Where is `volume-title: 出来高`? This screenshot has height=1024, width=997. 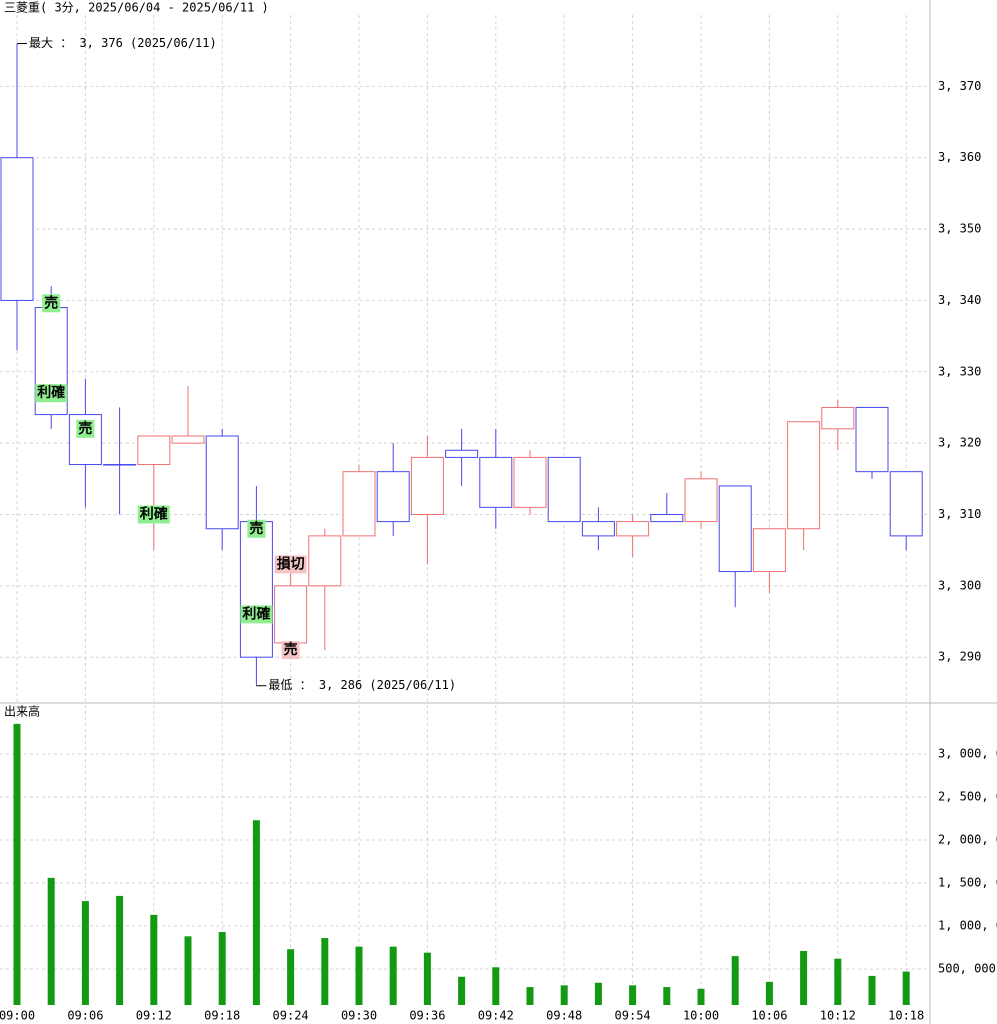 volume-title: 出来高 is located at coordinates (22, 711).